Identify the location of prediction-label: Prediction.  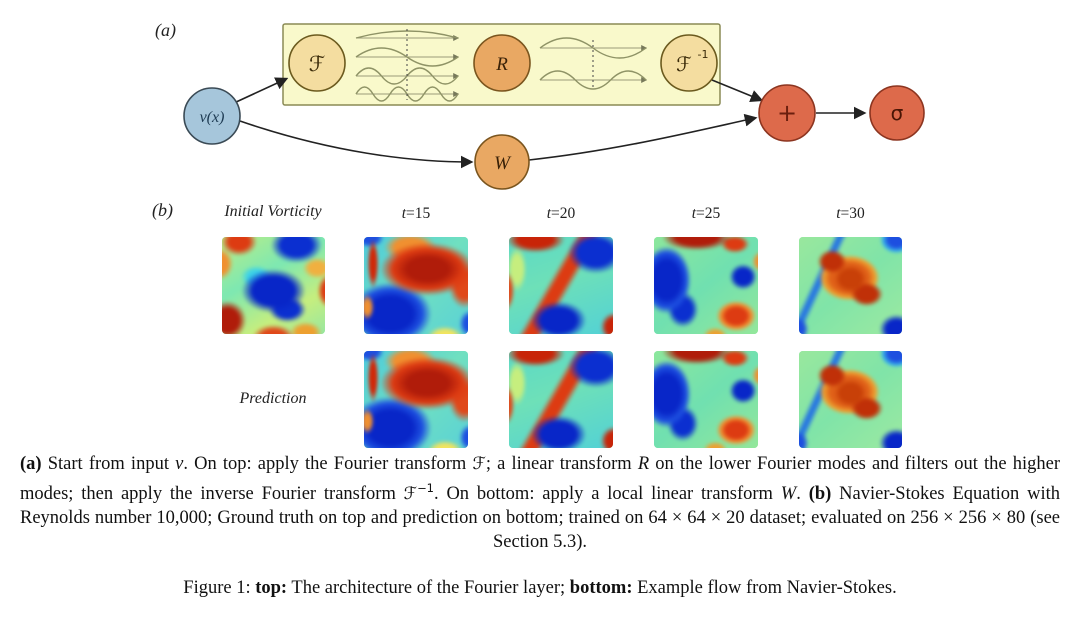
(273, 398).